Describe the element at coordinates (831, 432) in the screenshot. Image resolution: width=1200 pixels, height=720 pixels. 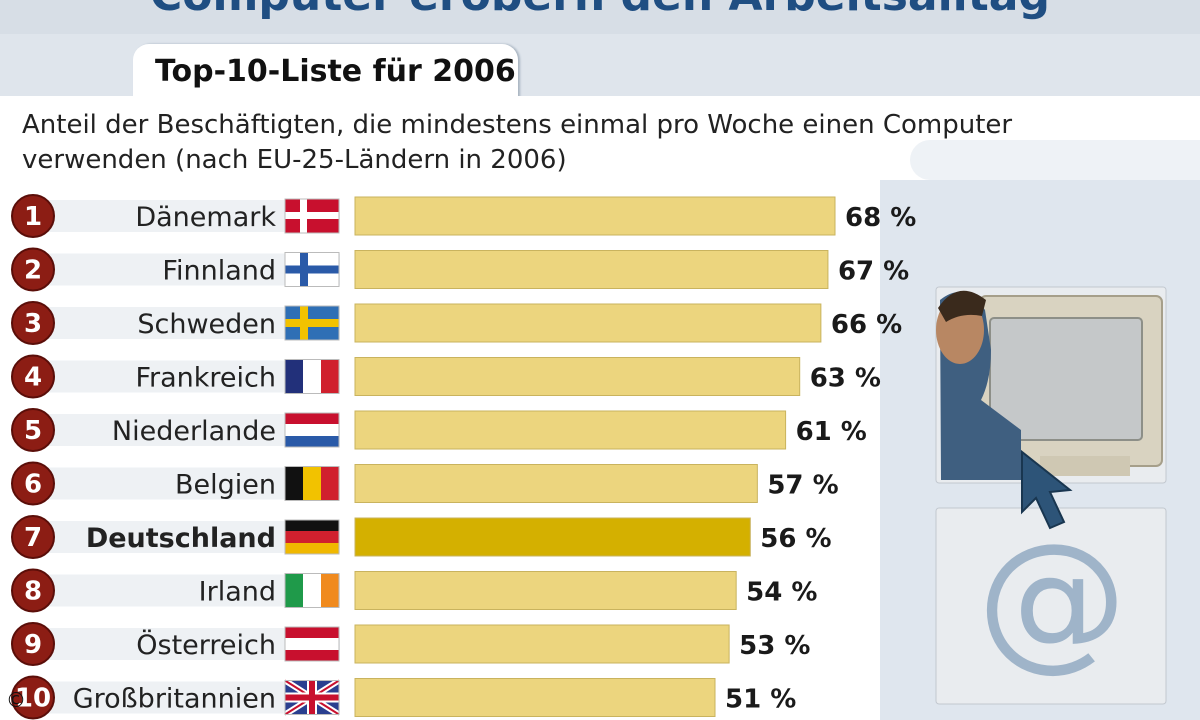
I see `value-label: 61 %` at that location.